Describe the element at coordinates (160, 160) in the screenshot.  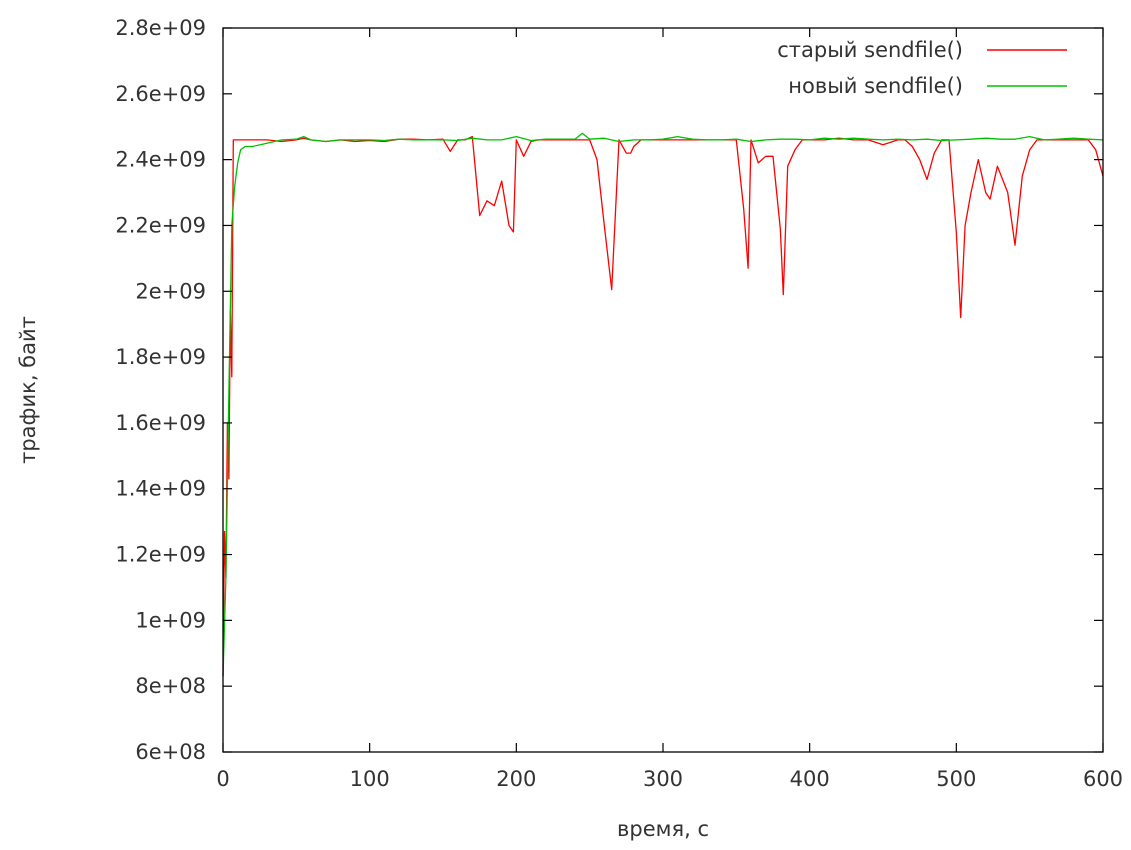
I see `y-tick-label: 2.4e+09` at that location.